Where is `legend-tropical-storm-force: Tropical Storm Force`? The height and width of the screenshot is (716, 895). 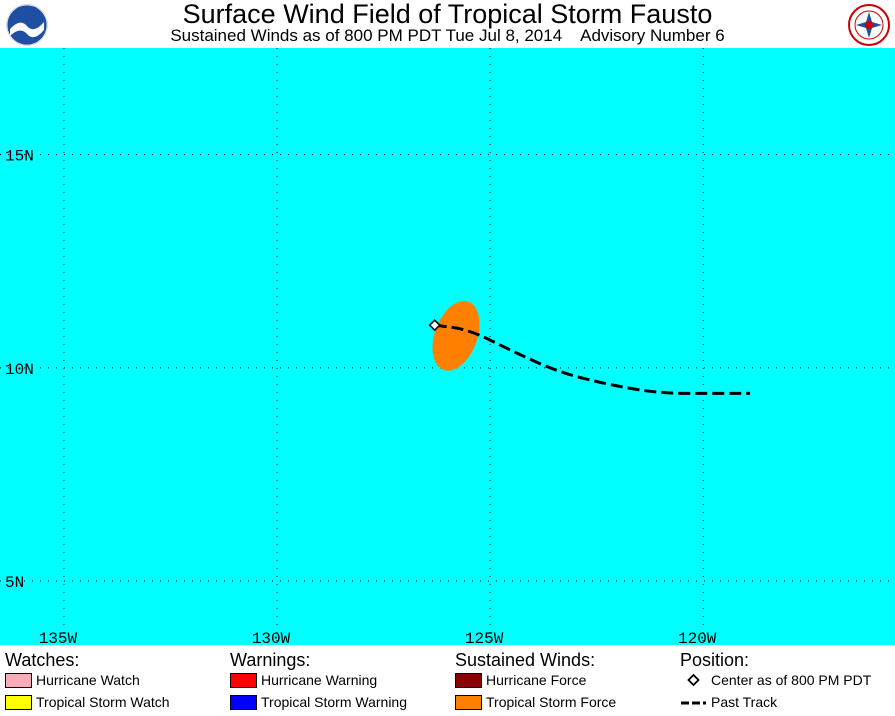 legend-tropical-storm-force: Tropical Storm Force is located at coordinates (535, 702).